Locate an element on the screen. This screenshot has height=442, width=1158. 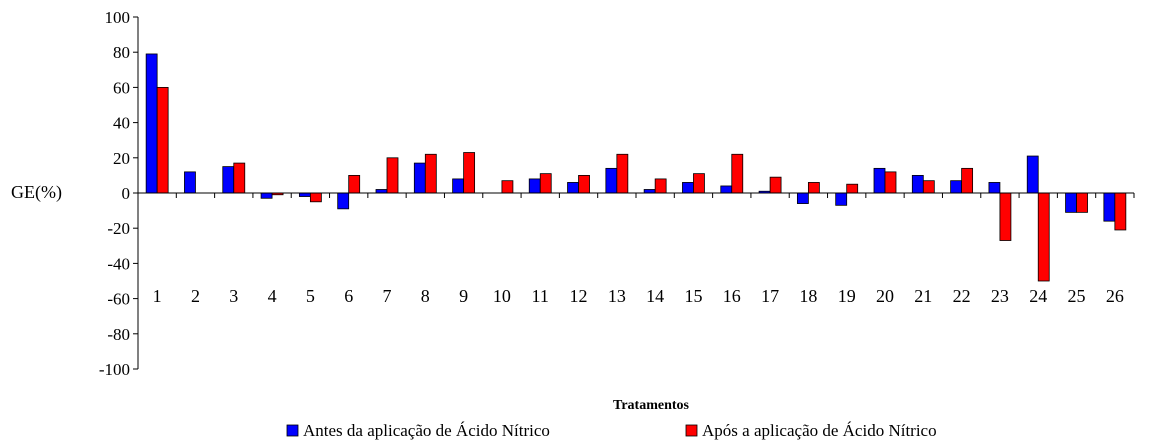
y-tick-label: -80 is located at coordinates (118, 334).